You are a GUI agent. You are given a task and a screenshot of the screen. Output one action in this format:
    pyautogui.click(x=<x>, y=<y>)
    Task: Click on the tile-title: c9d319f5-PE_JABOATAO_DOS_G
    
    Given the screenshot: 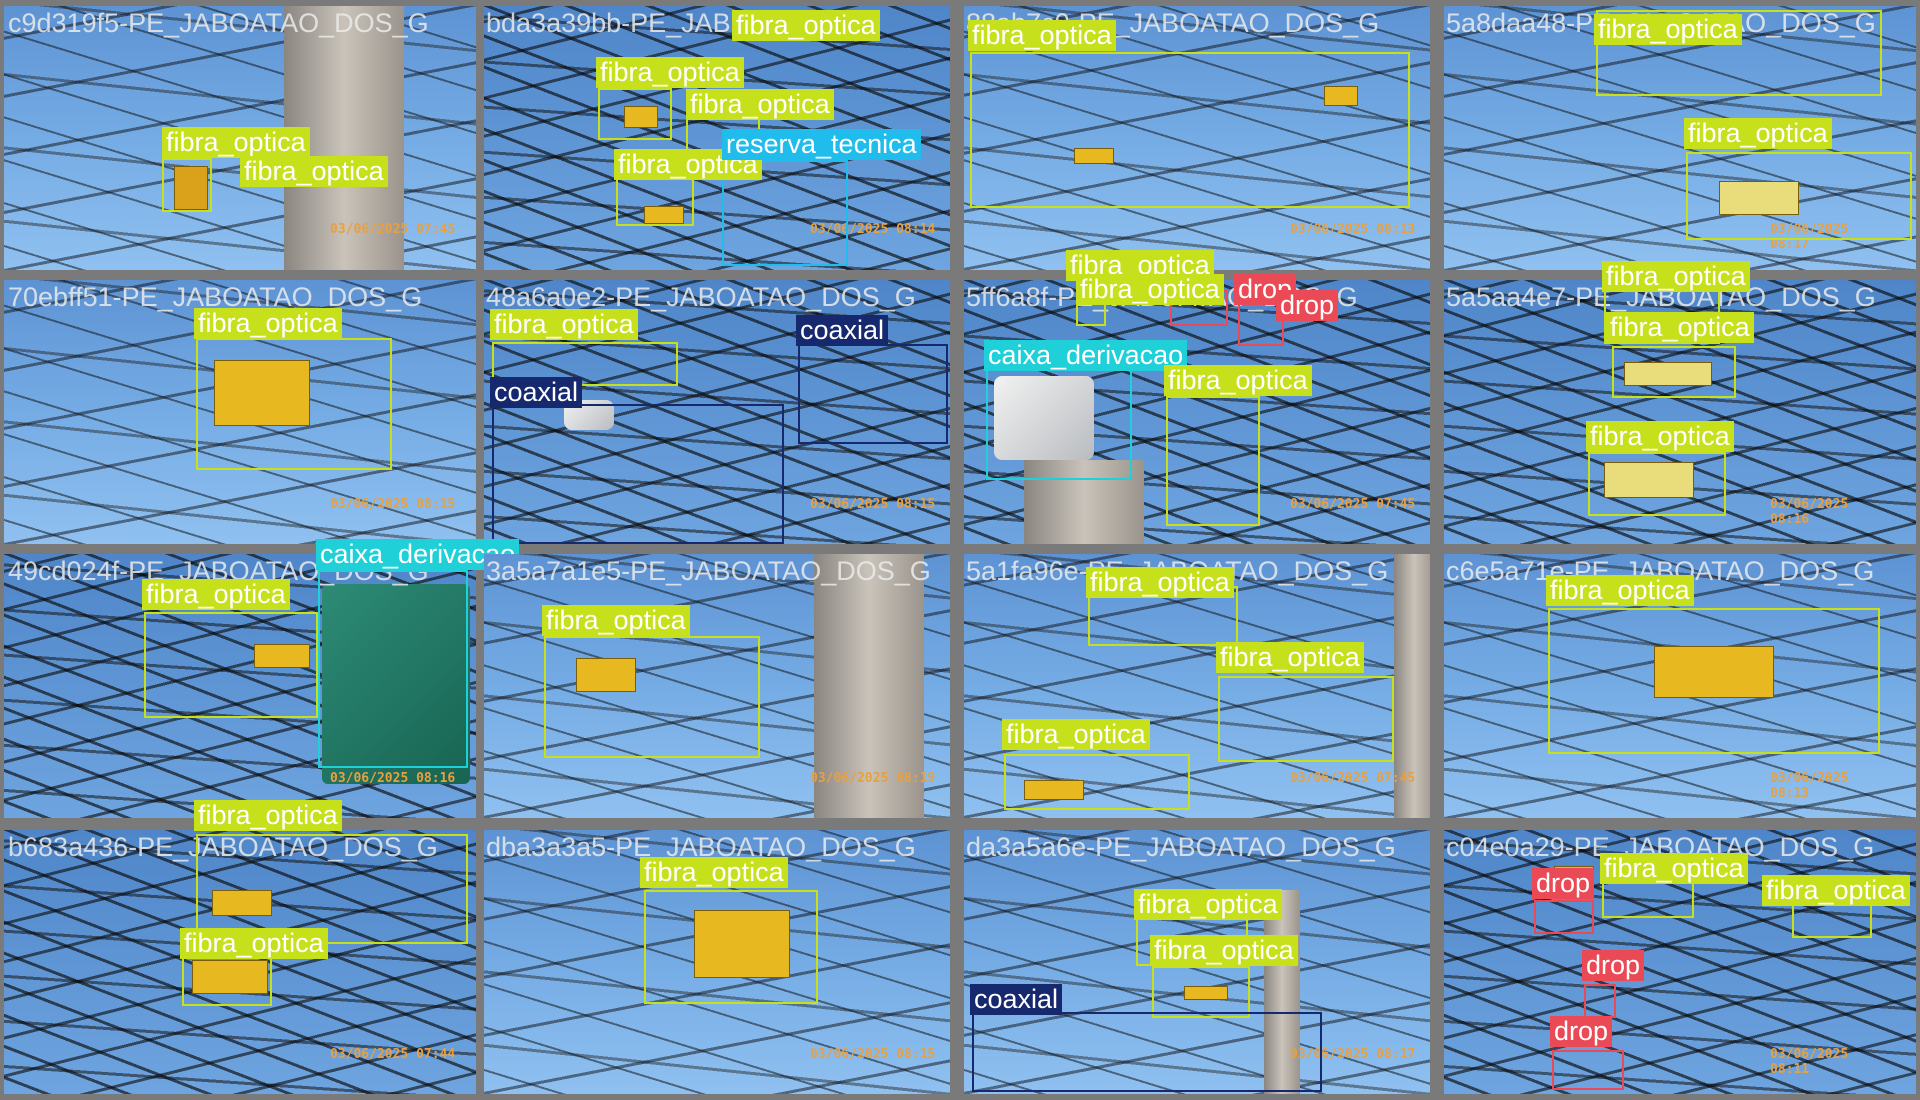 What is the action you would take?
    pyautogui.click(x=218, y=23)
    